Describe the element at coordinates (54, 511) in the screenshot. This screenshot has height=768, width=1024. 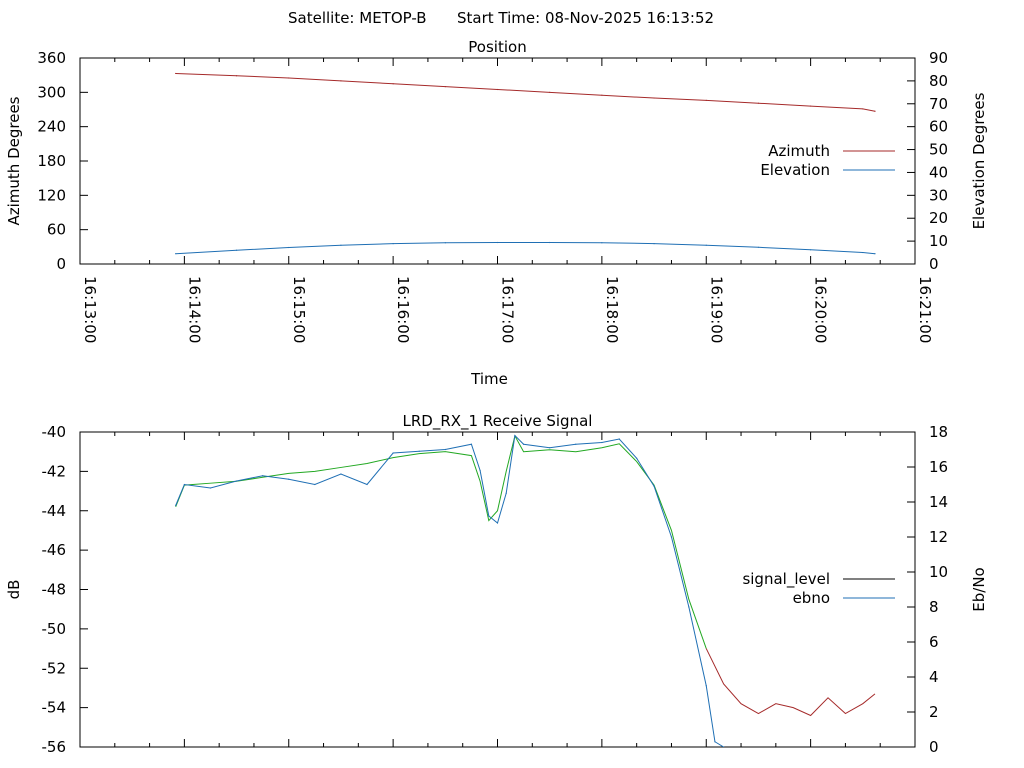
I see `chart-1-ytick-label: -44` at that location.